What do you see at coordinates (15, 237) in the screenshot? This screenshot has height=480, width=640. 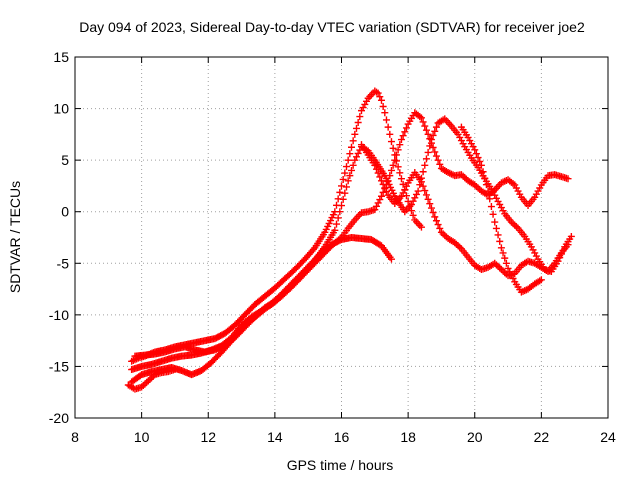 I see `y-axis-label: SDTVAR / TECUs` at bounding box center [15, 237].